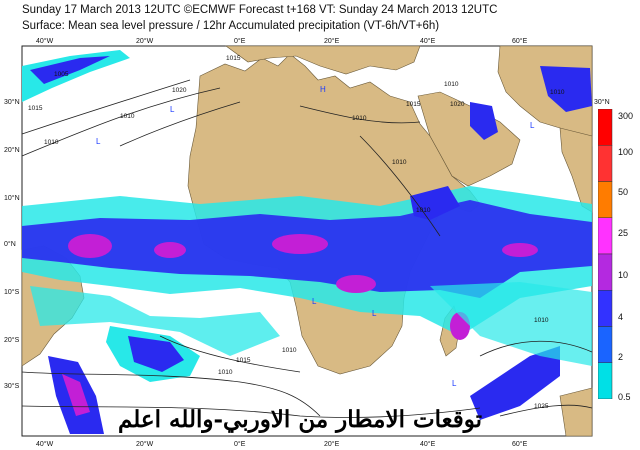 Image resolution: width=640 pixels, height=450 pixels. Describe the element at coordinates (12, 150) in the screenshot. I see `tick-left: 20°N` at that location.